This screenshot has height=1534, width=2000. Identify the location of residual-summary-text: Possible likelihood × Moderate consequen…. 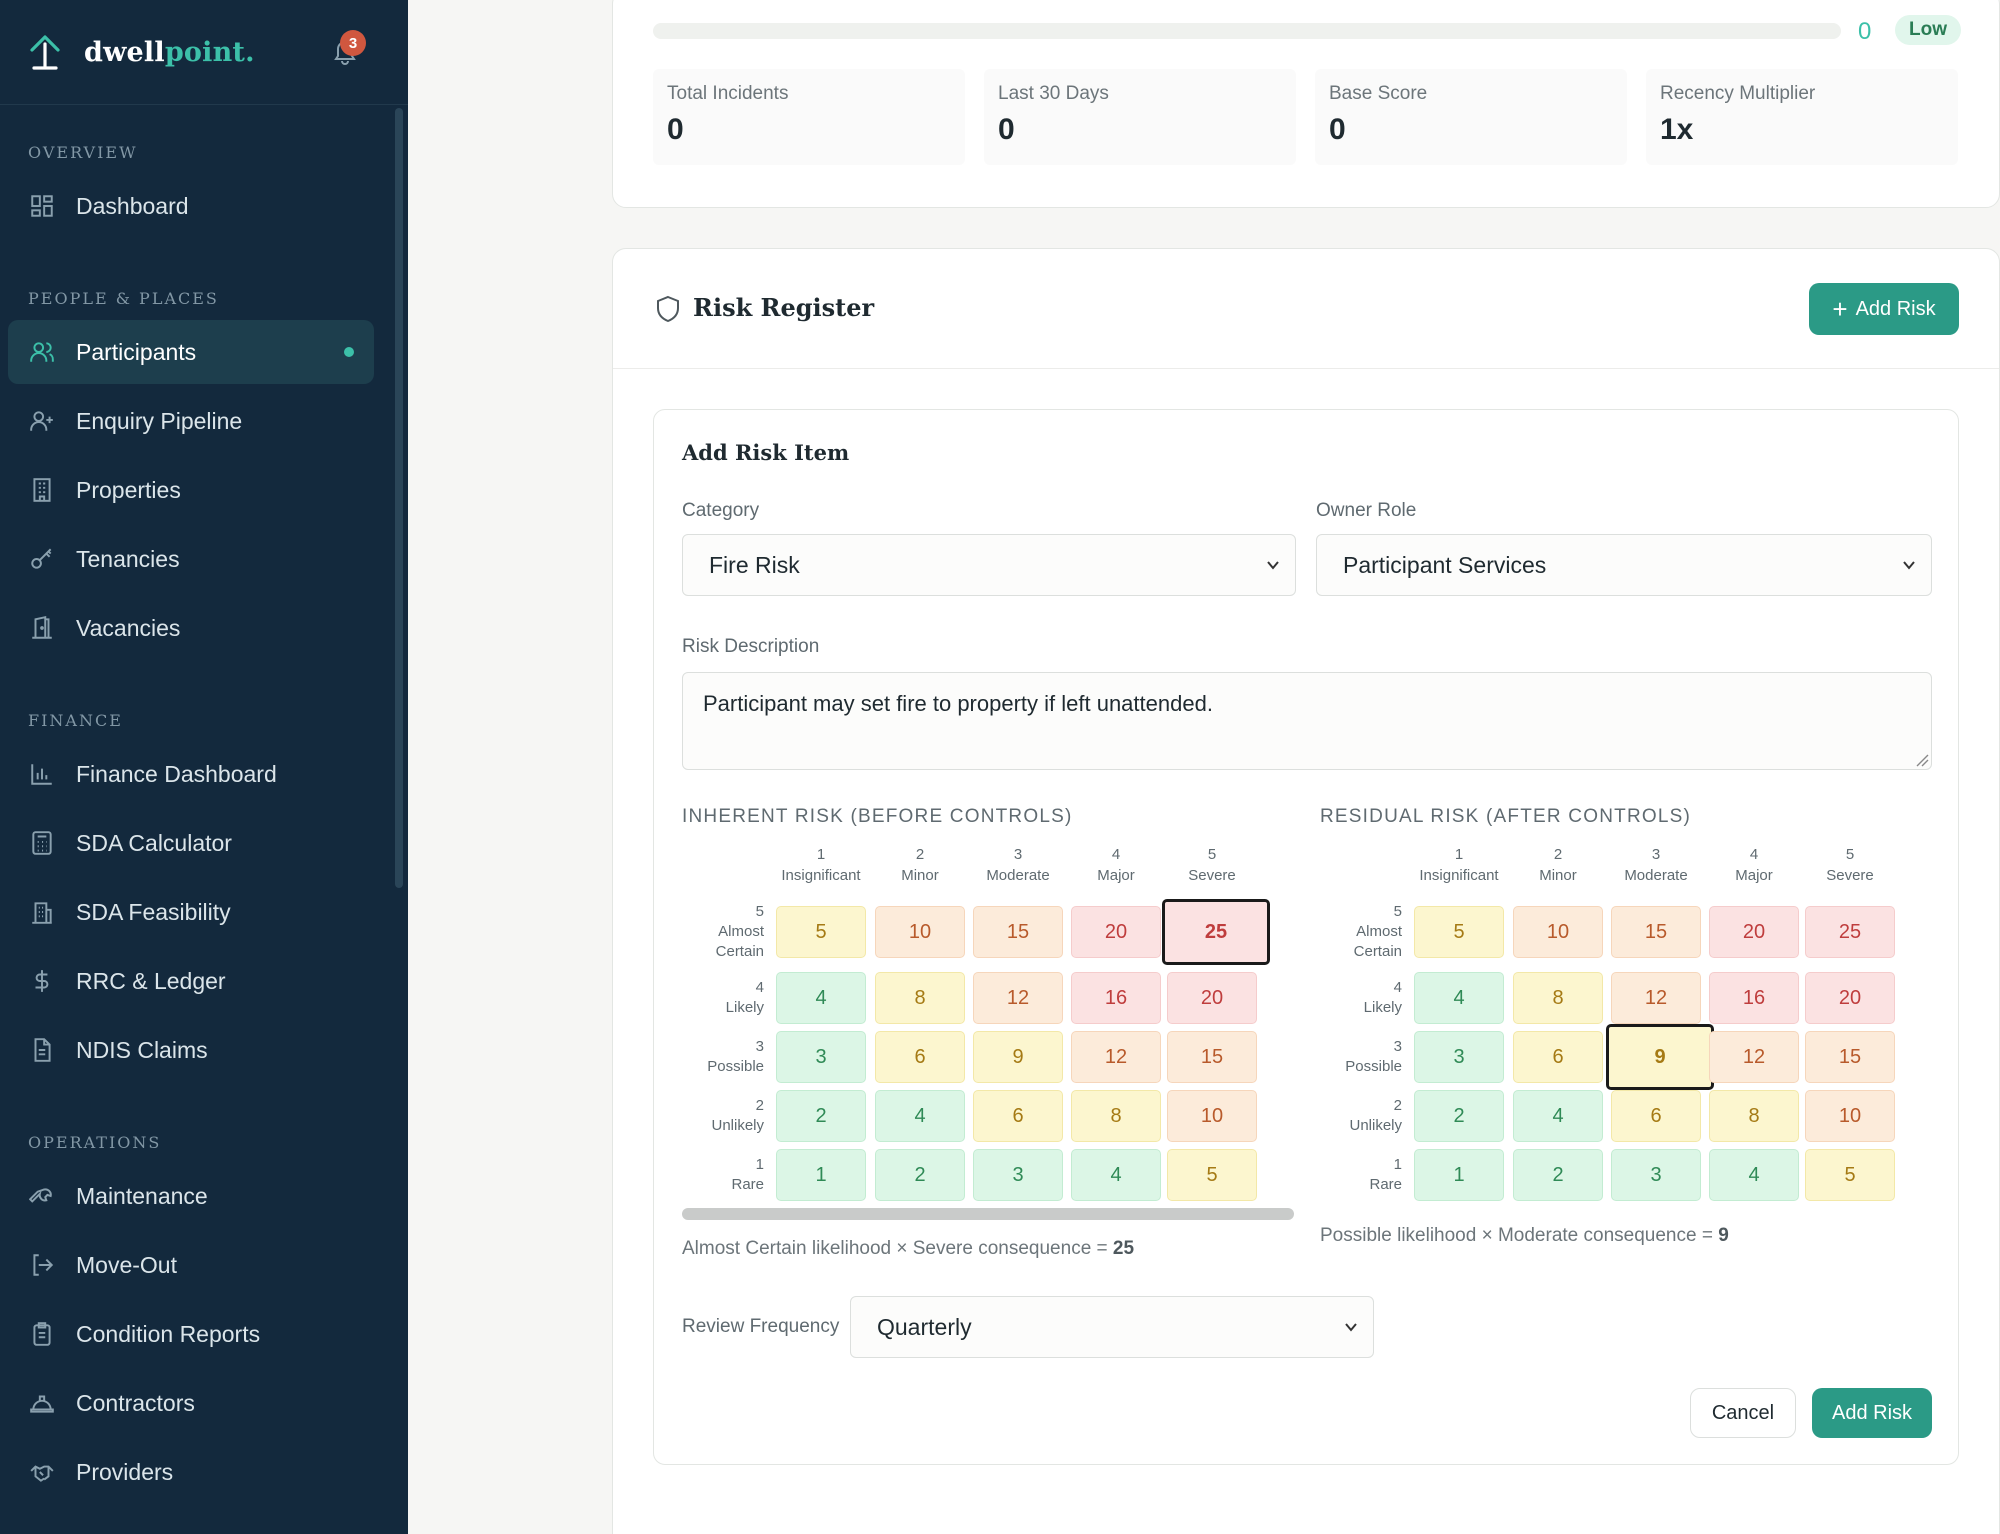
(1519, 1235).